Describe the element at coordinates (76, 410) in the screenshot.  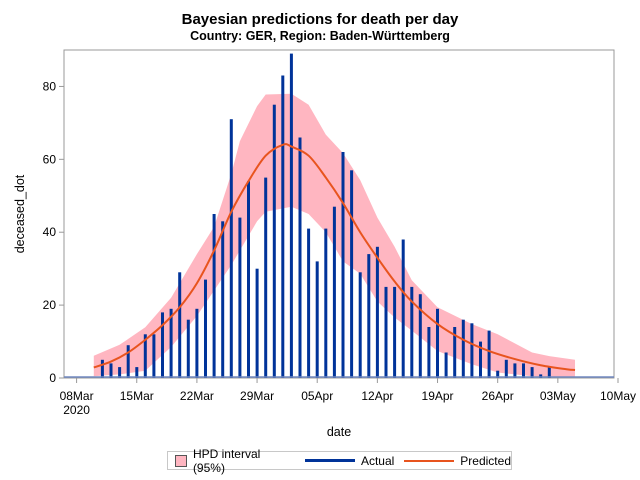
I see `x-tick-sublabel: 2020` at that location.